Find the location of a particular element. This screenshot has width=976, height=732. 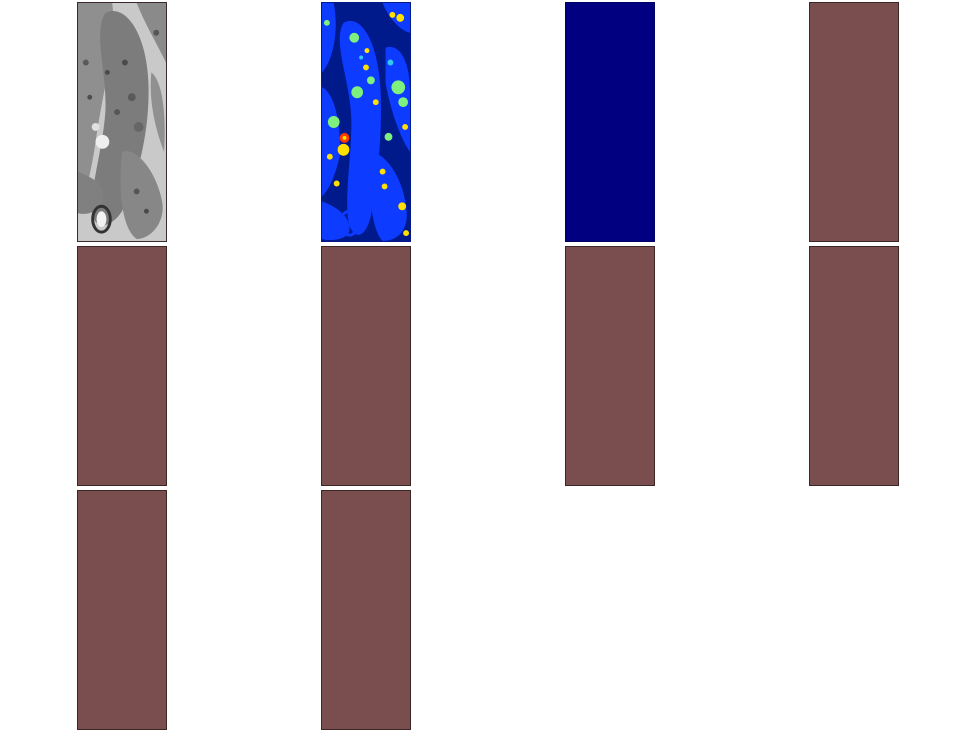

panel-segmentation is located at coordinates (366, 122).